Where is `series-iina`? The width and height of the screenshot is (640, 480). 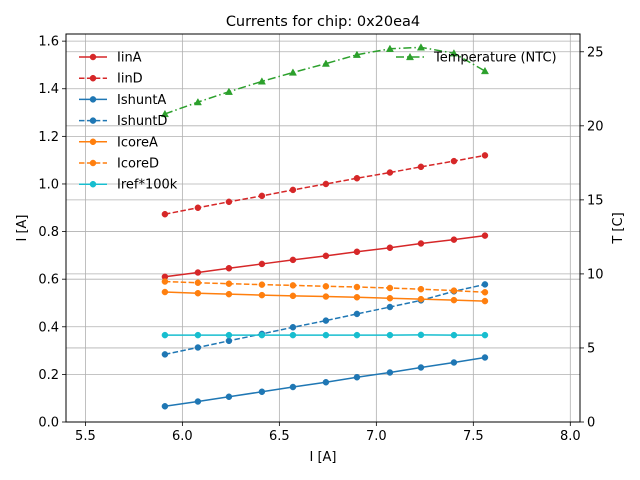 series-iina is located at coordinates (325, 256).